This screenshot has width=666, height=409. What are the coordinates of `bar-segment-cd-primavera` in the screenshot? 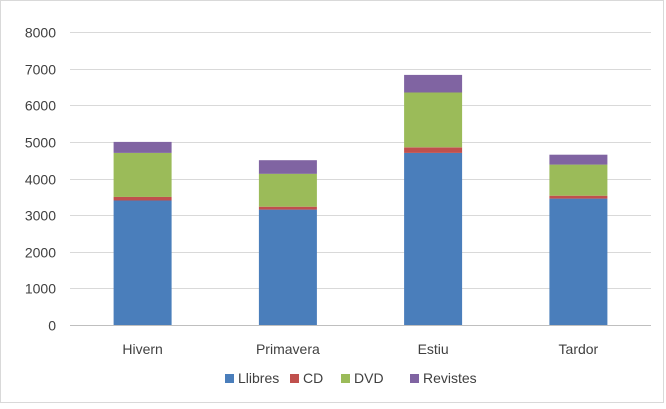 It's located at (287, 208).